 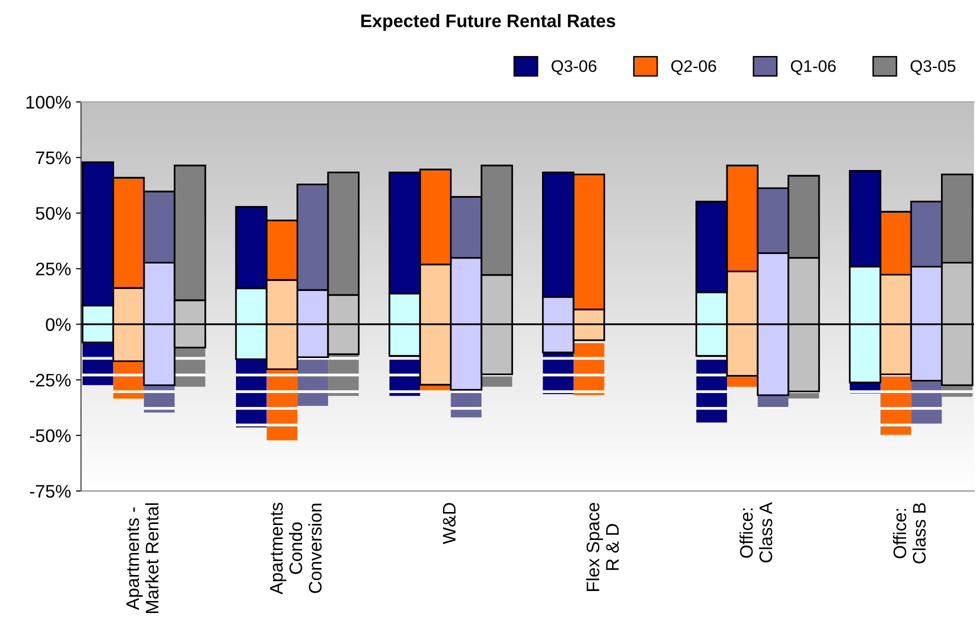 What do you see at coordinates (574, 67) in the screenshot?
I see `legend-label: Q3-06` at bounding box center [574, 67].